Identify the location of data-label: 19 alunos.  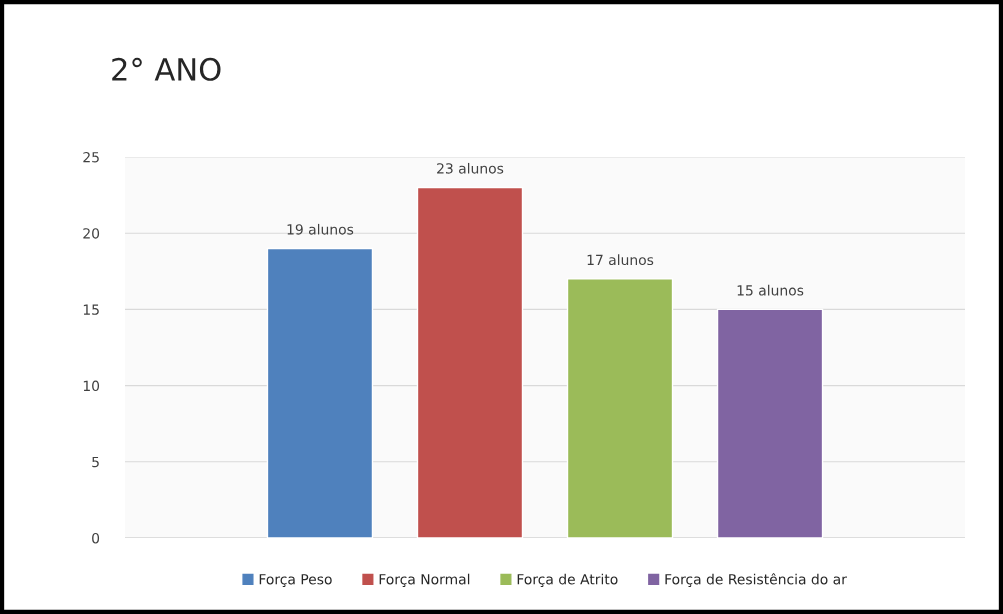
(320, 229).